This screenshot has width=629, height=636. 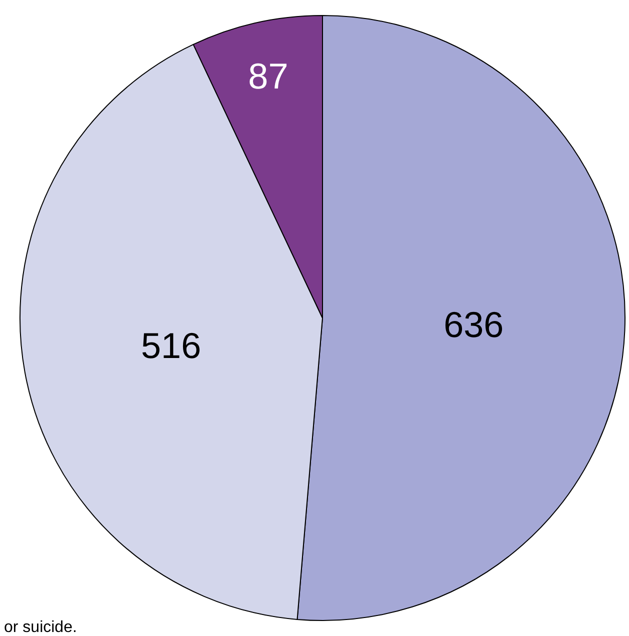 What do you see at coordinates (171, 345) in the screenshot?
I see `data-label: 516` at bounding box center [171, 345].